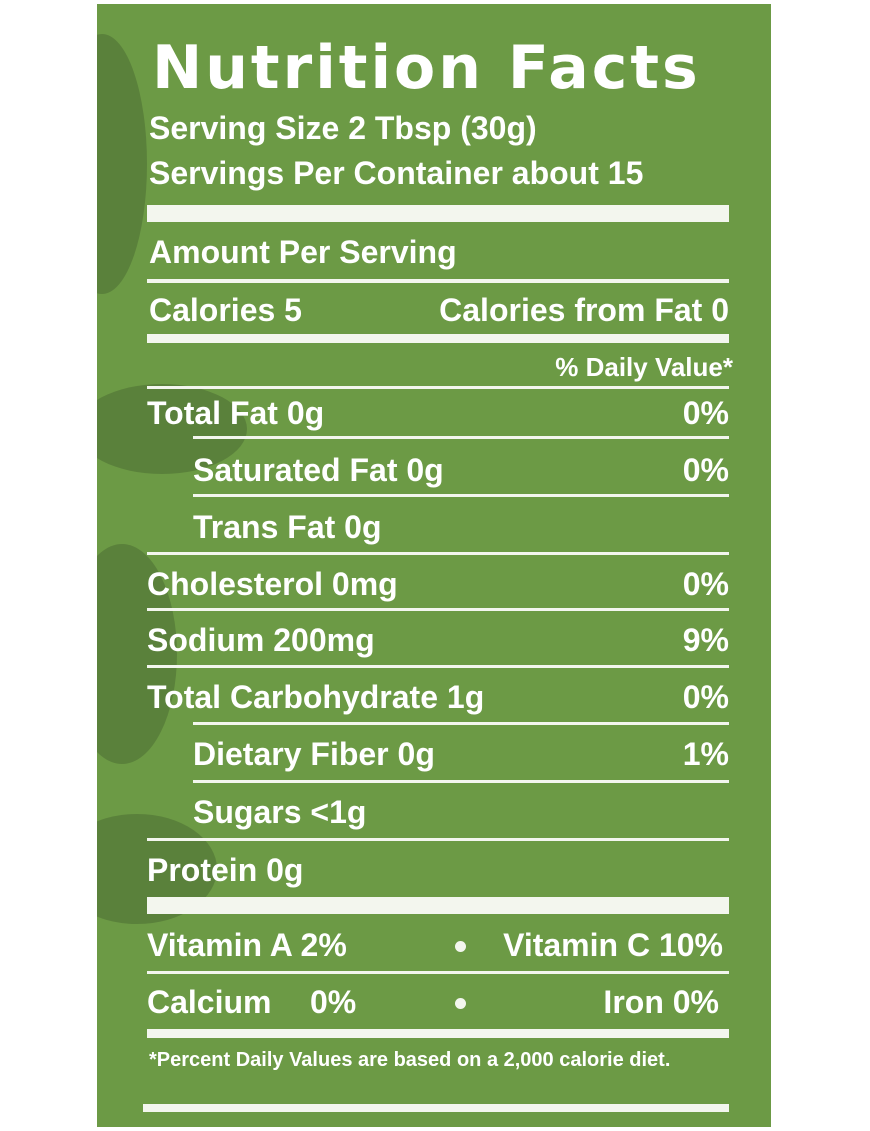 The image size is (870, 1131). What do you see at coordinates (236, 413) in the screenshot?
I see `nutrient-label: Total Fat 0g` at bounding box center [236, 413].